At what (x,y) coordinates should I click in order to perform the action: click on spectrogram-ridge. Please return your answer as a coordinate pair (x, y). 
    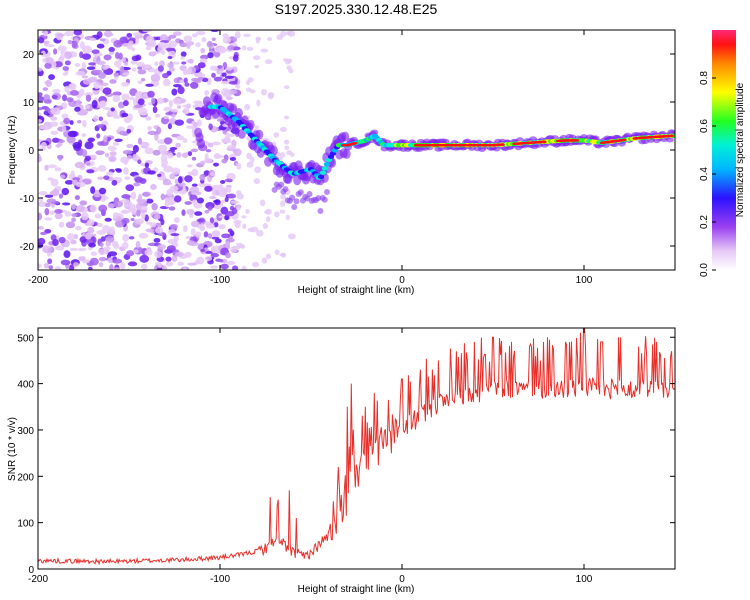
    Looking at the image, I should click on (434, 153).